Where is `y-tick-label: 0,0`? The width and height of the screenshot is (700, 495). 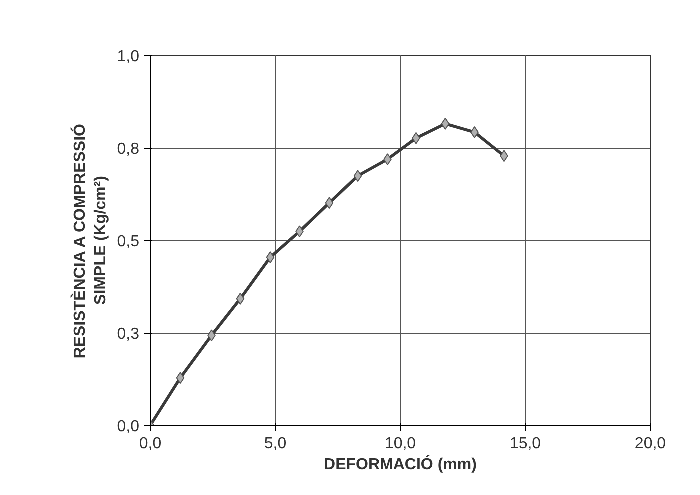
y-tick-label: 0,0 is located at coordinates (128, 427).